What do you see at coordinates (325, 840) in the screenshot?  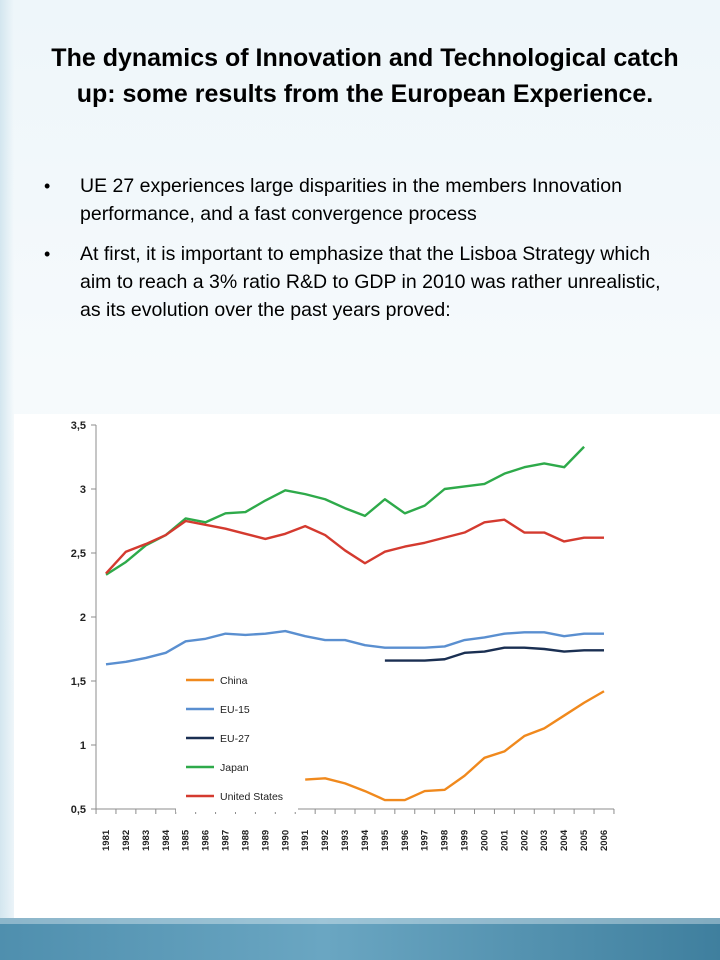 I see `x-tick-label: 1992` at bounding box center [325, 840].